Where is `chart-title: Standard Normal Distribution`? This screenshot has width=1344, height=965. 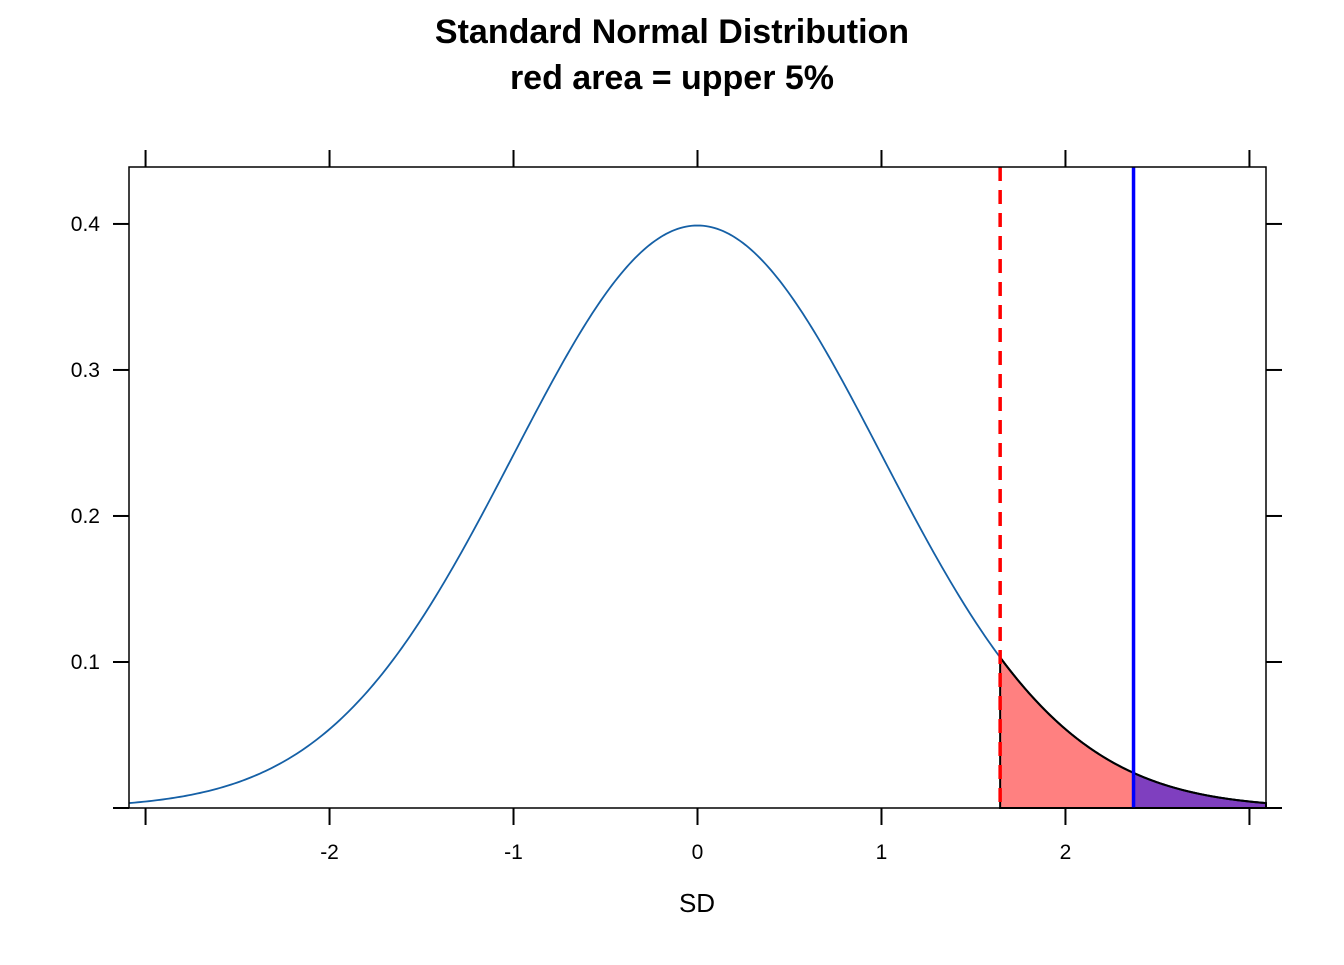 chart-title: Standard Normal Distribution is located at coordinates (672, 32).